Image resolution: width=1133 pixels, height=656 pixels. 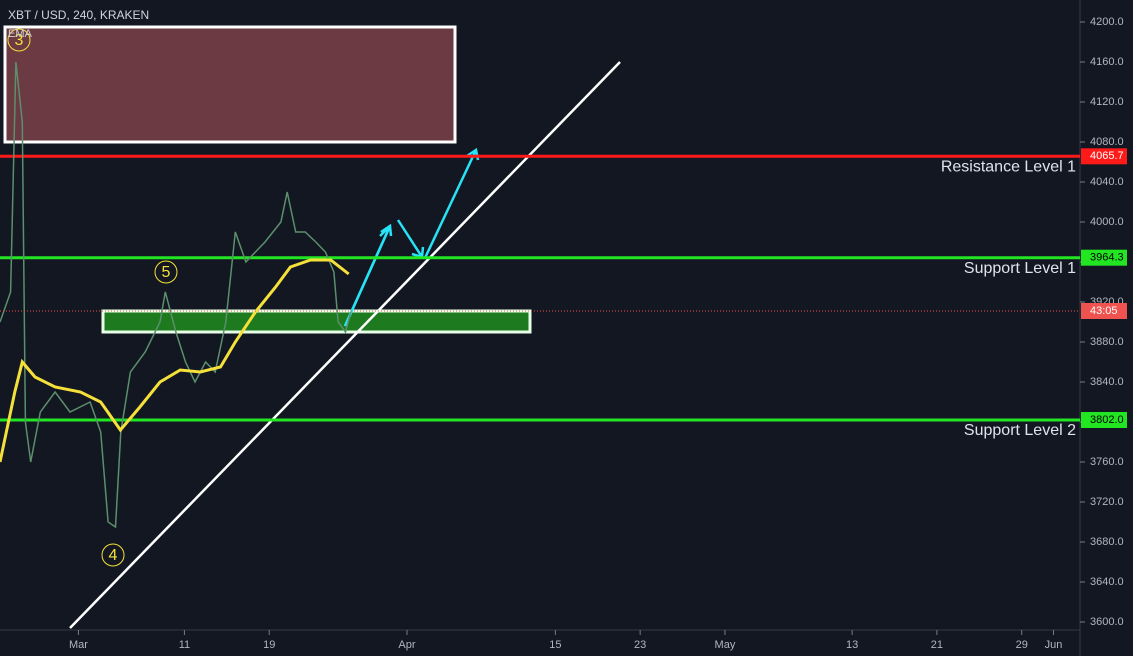 What do you see at coordinates (1107, 542) in the screenshot?
I see `y-tick-label: 3680.0` at bounding box center [1107, 542].